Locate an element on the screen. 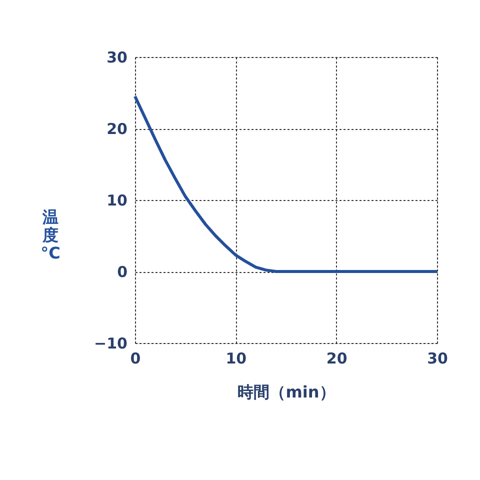  y-tick-label: 0 is located at coordinates (122, 272).